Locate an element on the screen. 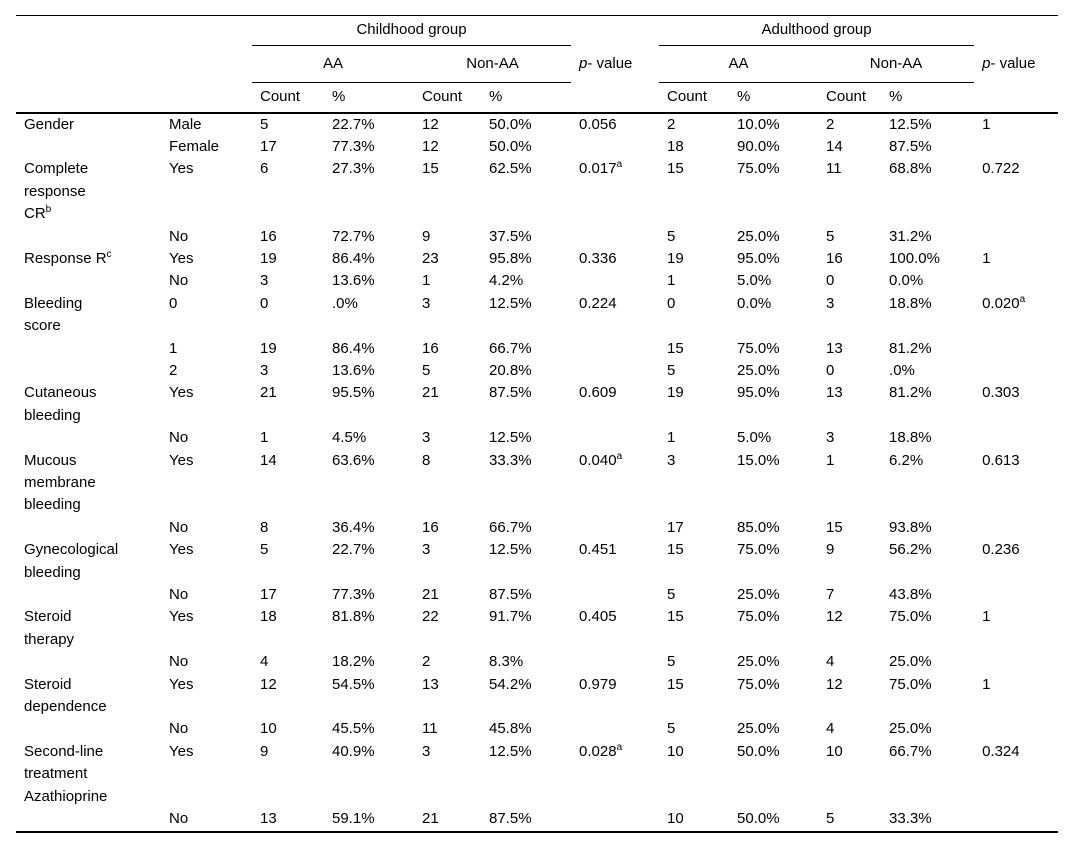  childhood-nonaa-percent-cell: 91.7% is located at coordinates (510, 617).